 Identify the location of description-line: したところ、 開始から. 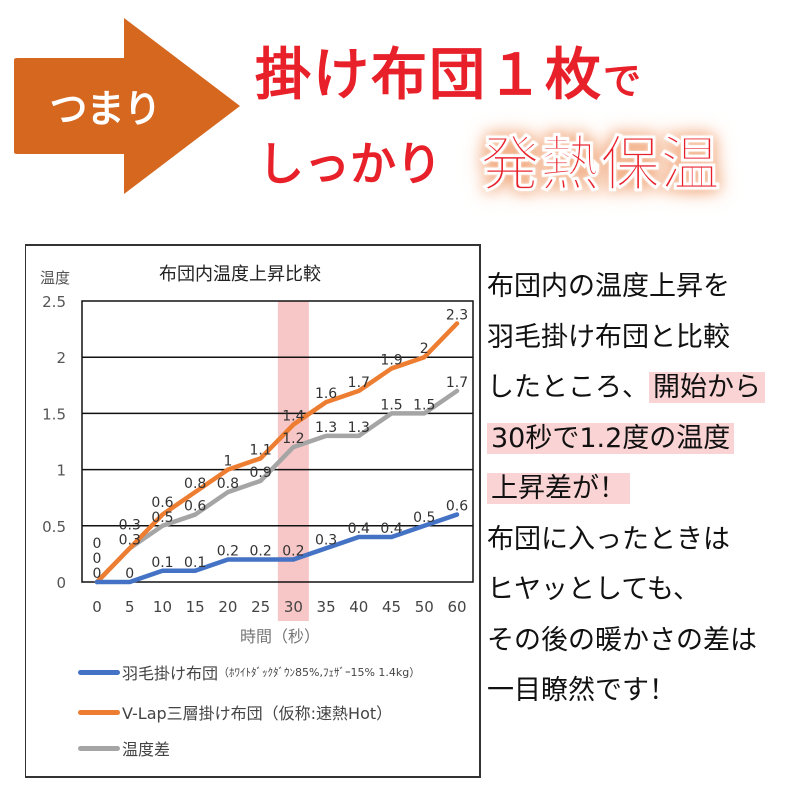
(626, 384).